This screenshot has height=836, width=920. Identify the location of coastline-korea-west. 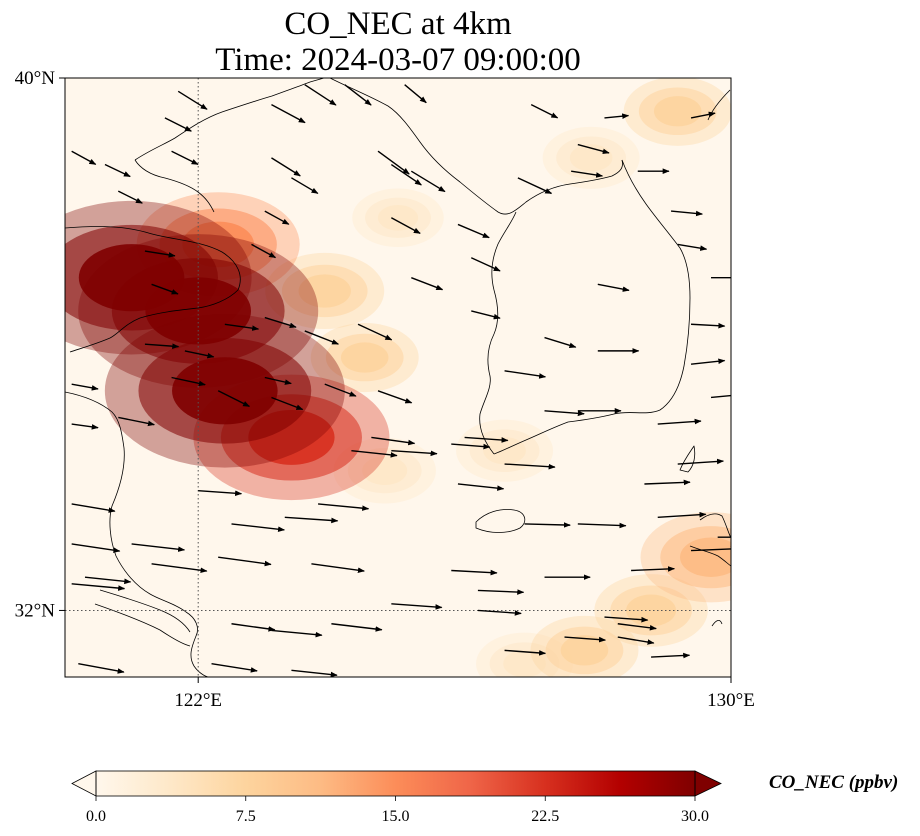
(498, 333).